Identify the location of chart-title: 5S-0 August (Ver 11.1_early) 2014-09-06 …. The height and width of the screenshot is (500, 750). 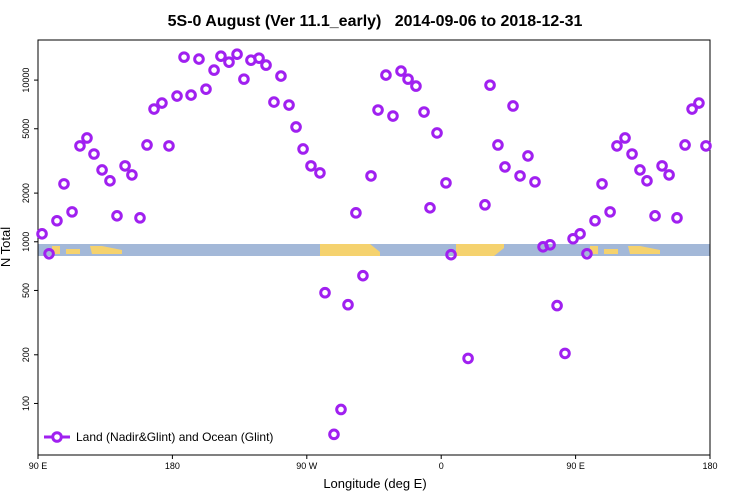
(375, 21).